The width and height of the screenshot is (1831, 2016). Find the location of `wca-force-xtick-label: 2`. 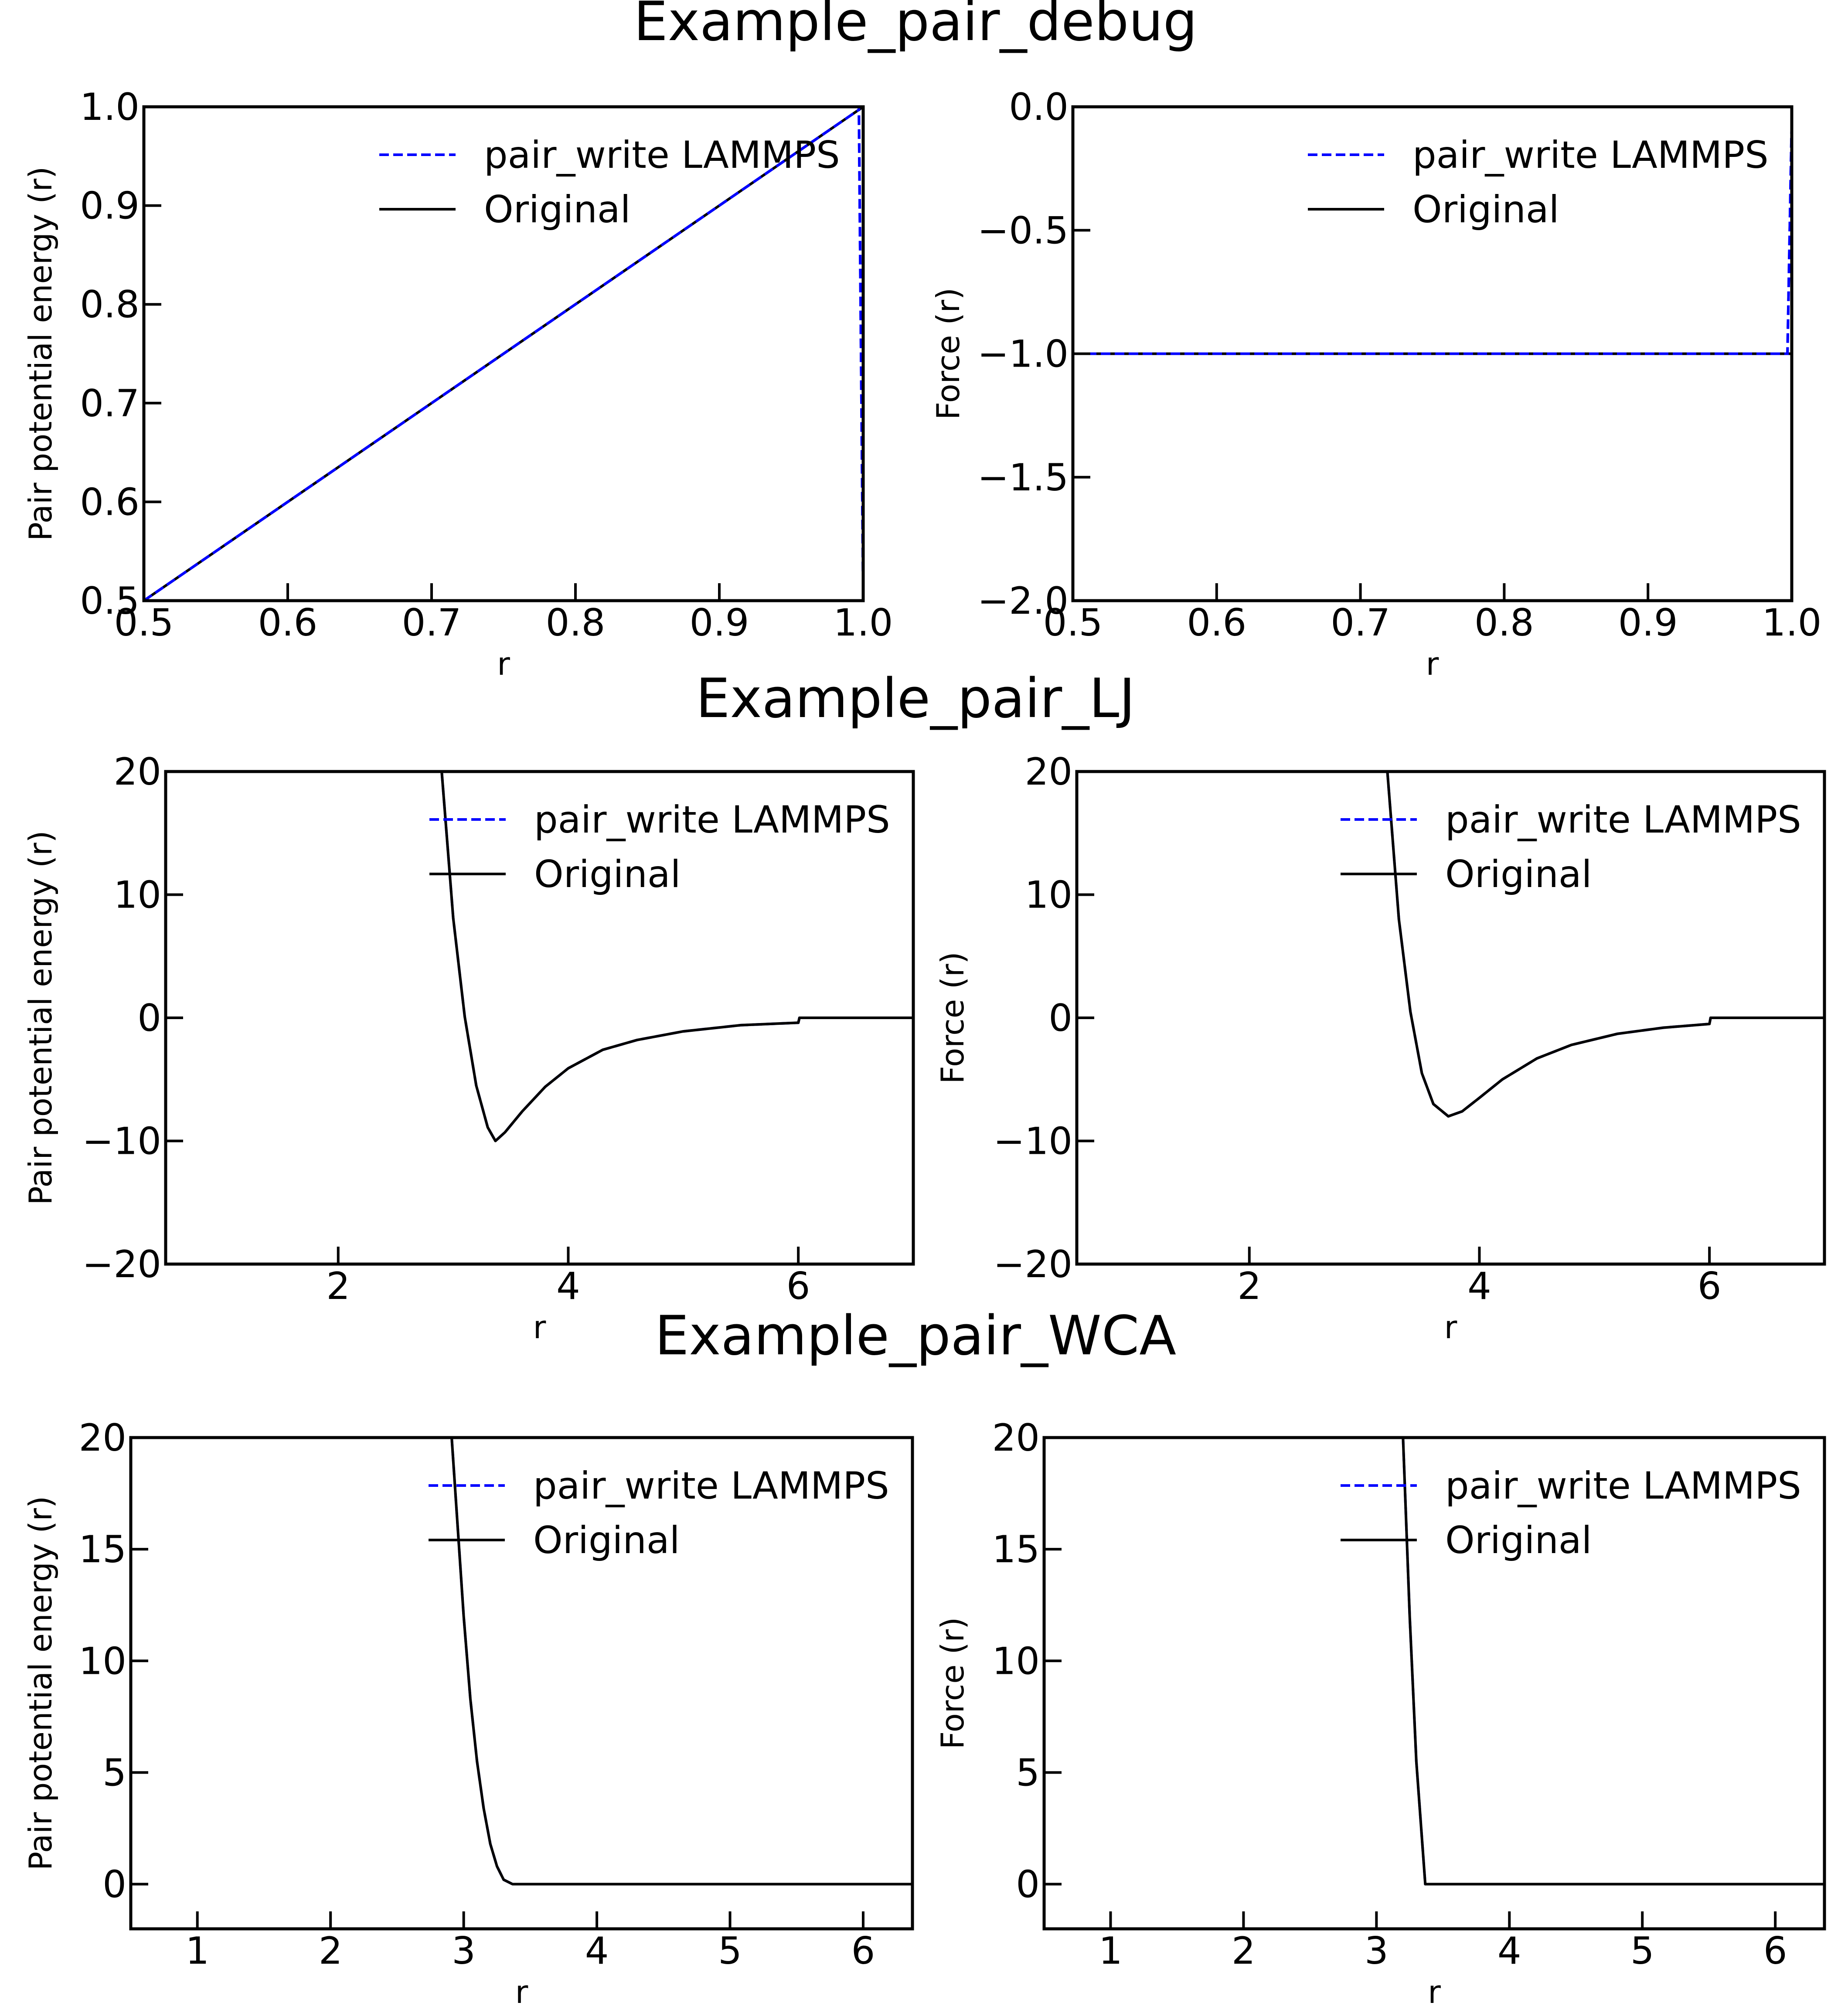

wca-force-xtick-label: 2 is located at coordinates (1244, 1951).